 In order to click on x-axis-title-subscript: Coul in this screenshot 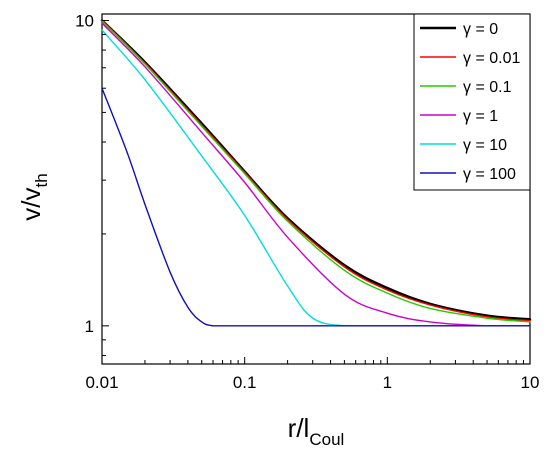, I will do `click(326, 439)`.